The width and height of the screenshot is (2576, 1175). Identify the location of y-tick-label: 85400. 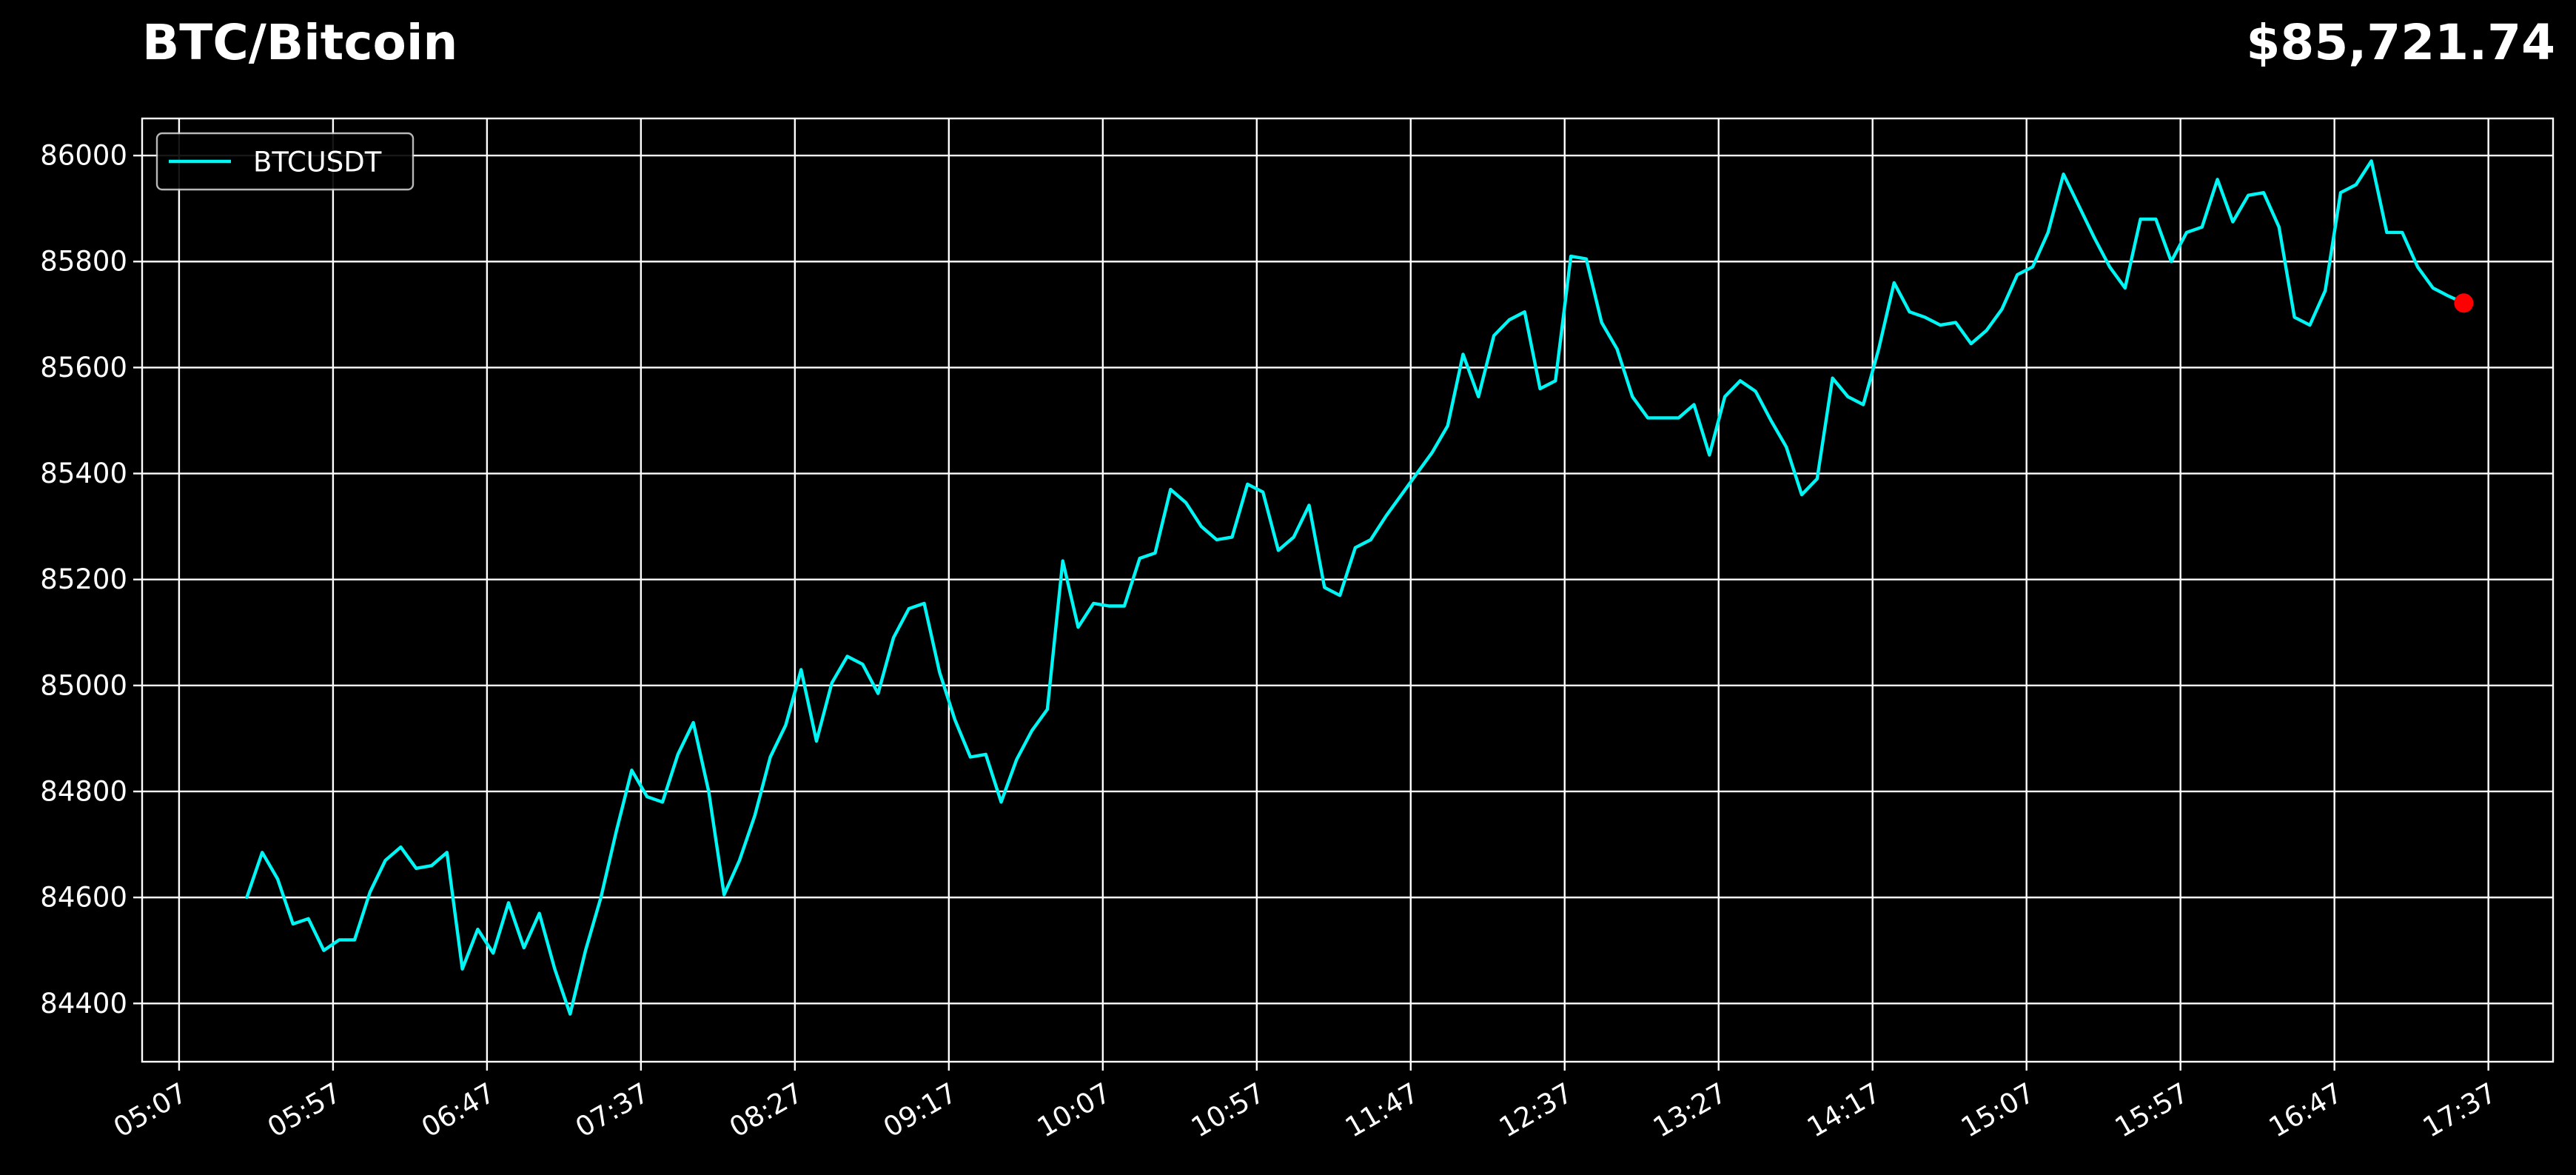
(83, 473).